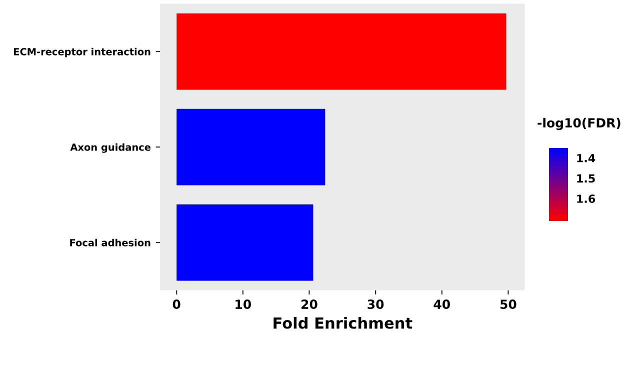 This screenshot has width=640, height=377. What do you see at coordinates (110, 148) in the screenshot?
I see `y-tick-label: Axon guidance` at bounding box center [110, 148].